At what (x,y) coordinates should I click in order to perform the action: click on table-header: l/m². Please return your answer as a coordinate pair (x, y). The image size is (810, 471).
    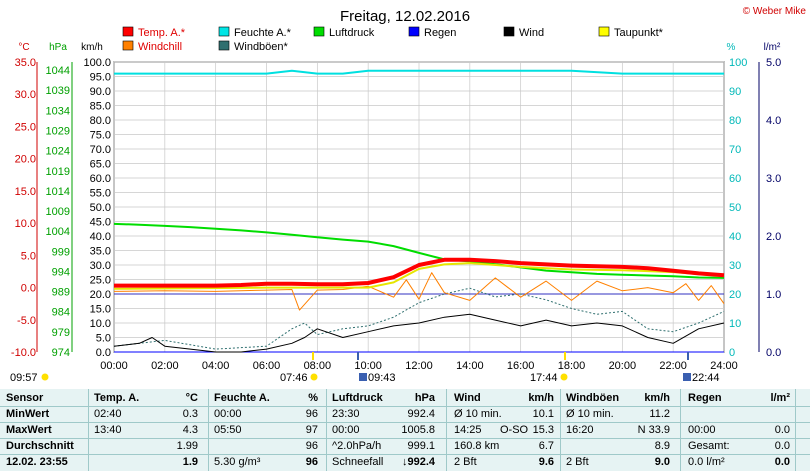
    Looking at the image, I should click on (780, 398).